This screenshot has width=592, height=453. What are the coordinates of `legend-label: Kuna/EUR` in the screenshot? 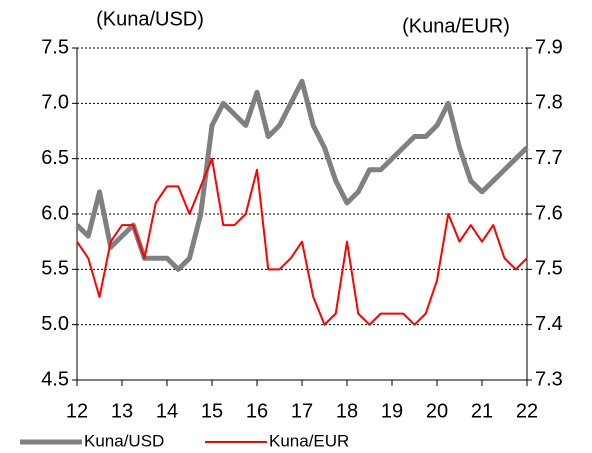 It's located at (309, 440).